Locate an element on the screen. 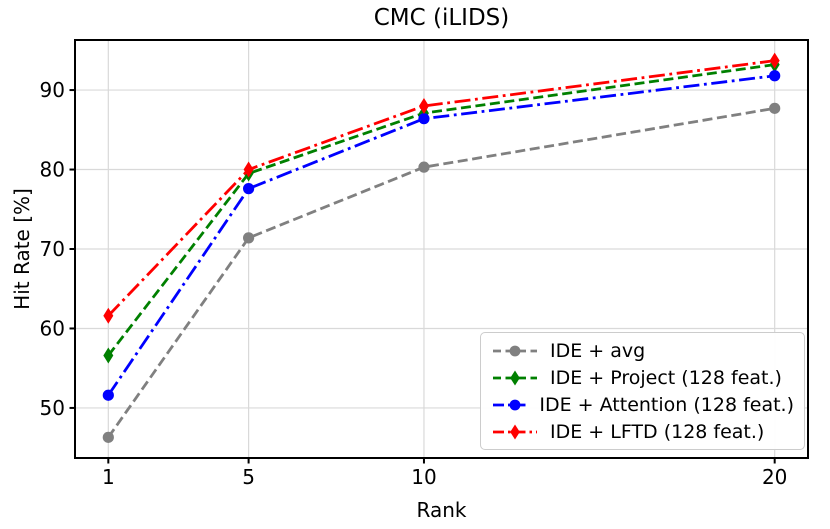 This screenshot has width=830, height=529. legend-item: IDE + Attention (128 feat.) is located at coordinates (642, 404).